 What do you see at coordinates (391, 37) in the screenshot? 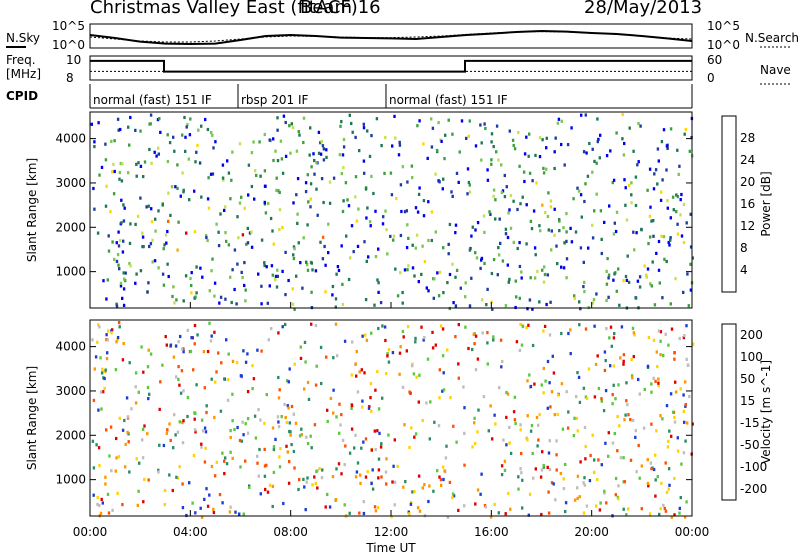
I see `noise-sky-line` at bounding box center [391, 37].